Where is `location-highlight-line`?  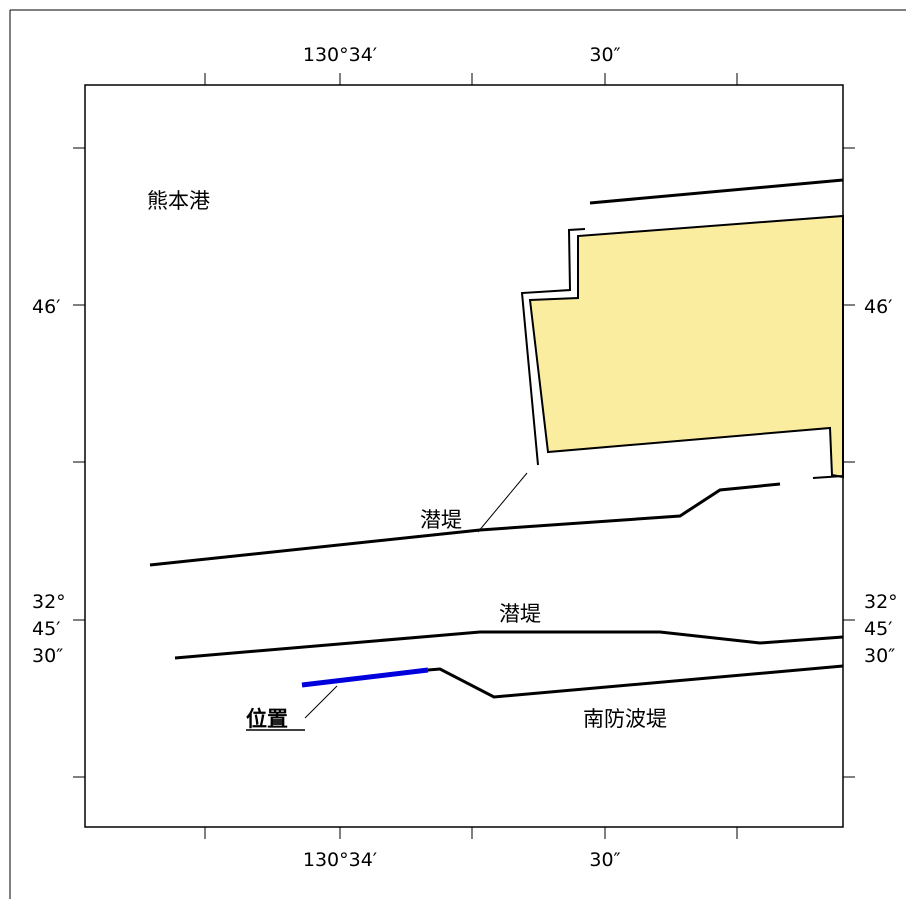
location-highlight-line is located at coordinates (365, 677).